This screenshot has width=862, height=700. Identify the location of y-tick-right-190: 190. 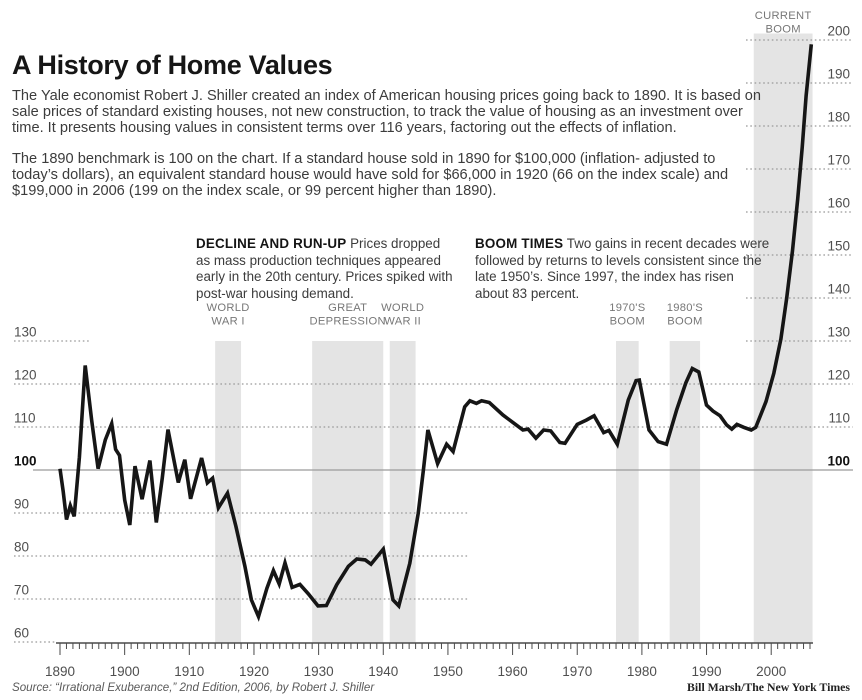
(838, 74).